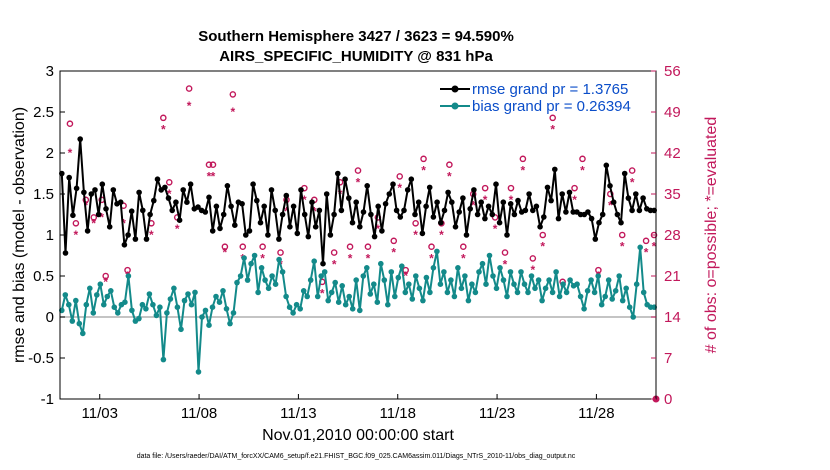 The height and width of the screenshot is (470, 830). I want to click on legend-bias-label: bias grand pr = 0.26394, so click(551, 106).